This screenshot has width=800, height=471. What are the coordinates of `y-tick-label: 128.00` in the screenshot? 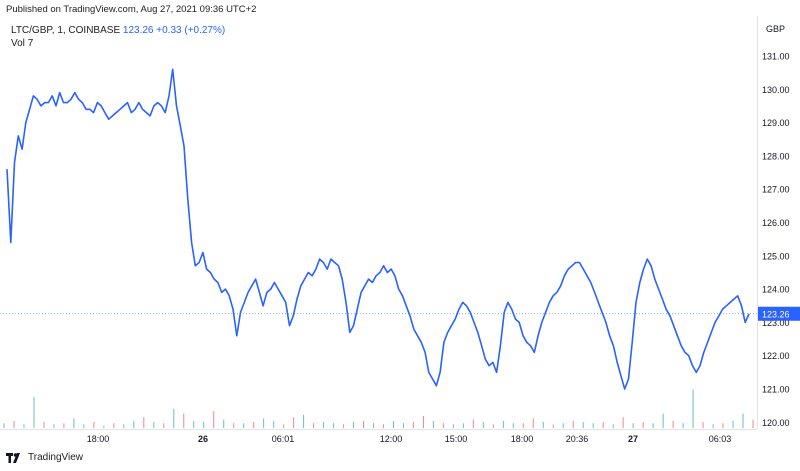 It's located at (776, 156).